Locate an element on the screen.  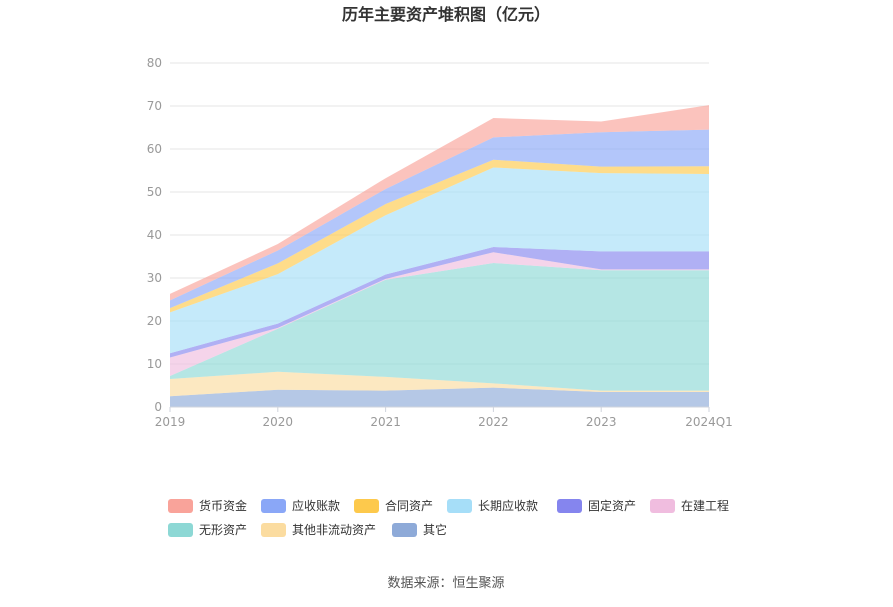
legend-item: 在建工程 is located at coordinates (689, 505).